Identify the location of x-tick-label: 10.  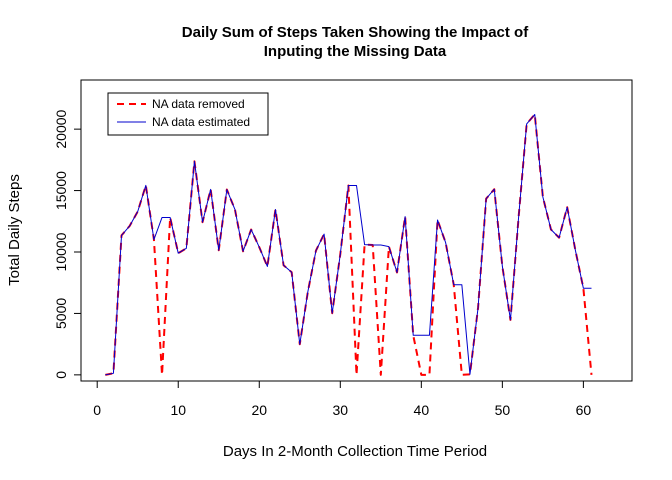
(178, 410).